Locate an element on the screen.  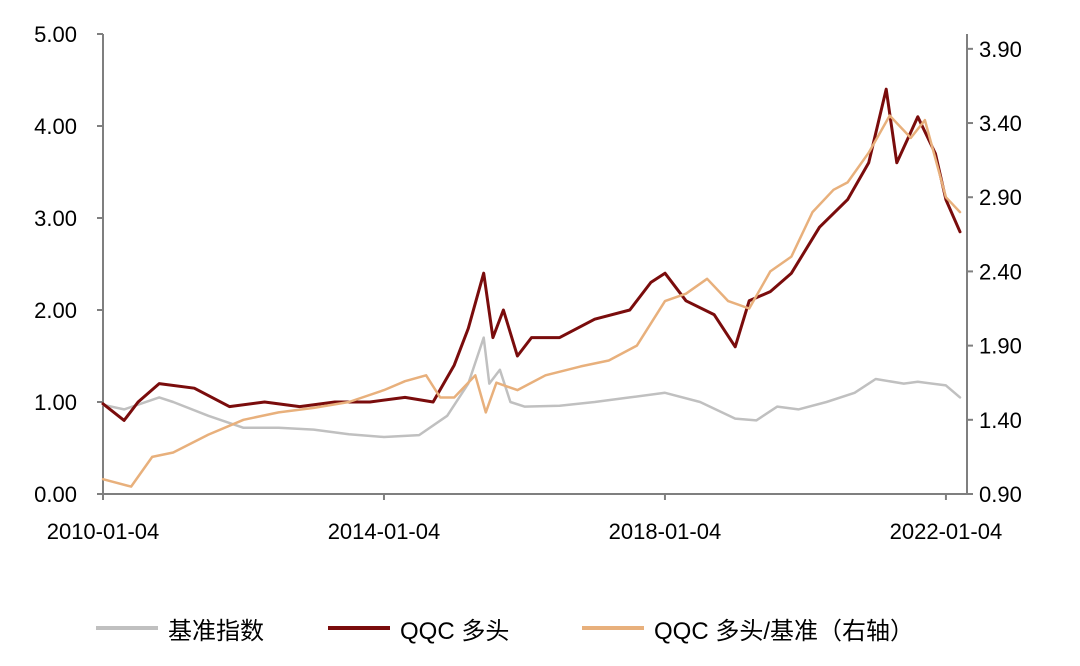
legend-swatch-benchmark is located at coordinates (127, 628).